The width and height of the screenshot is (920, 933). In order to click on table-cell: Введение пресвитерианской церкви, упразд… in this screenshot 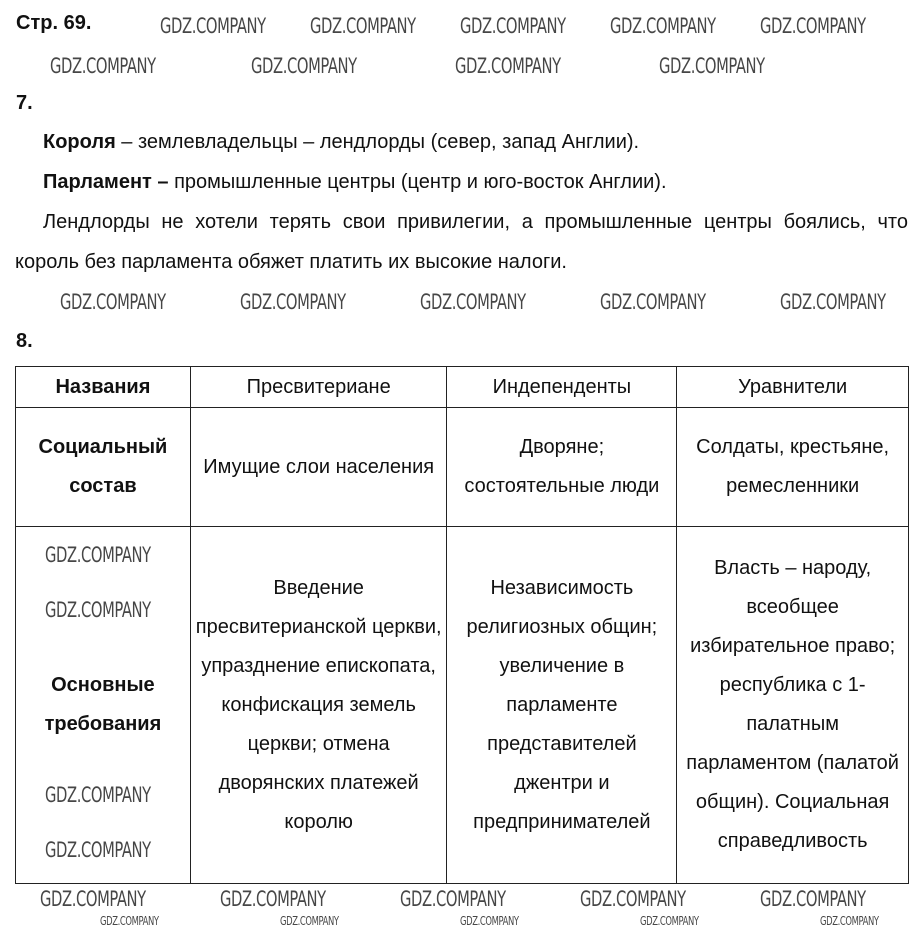, I will do `click(318, 705)`.